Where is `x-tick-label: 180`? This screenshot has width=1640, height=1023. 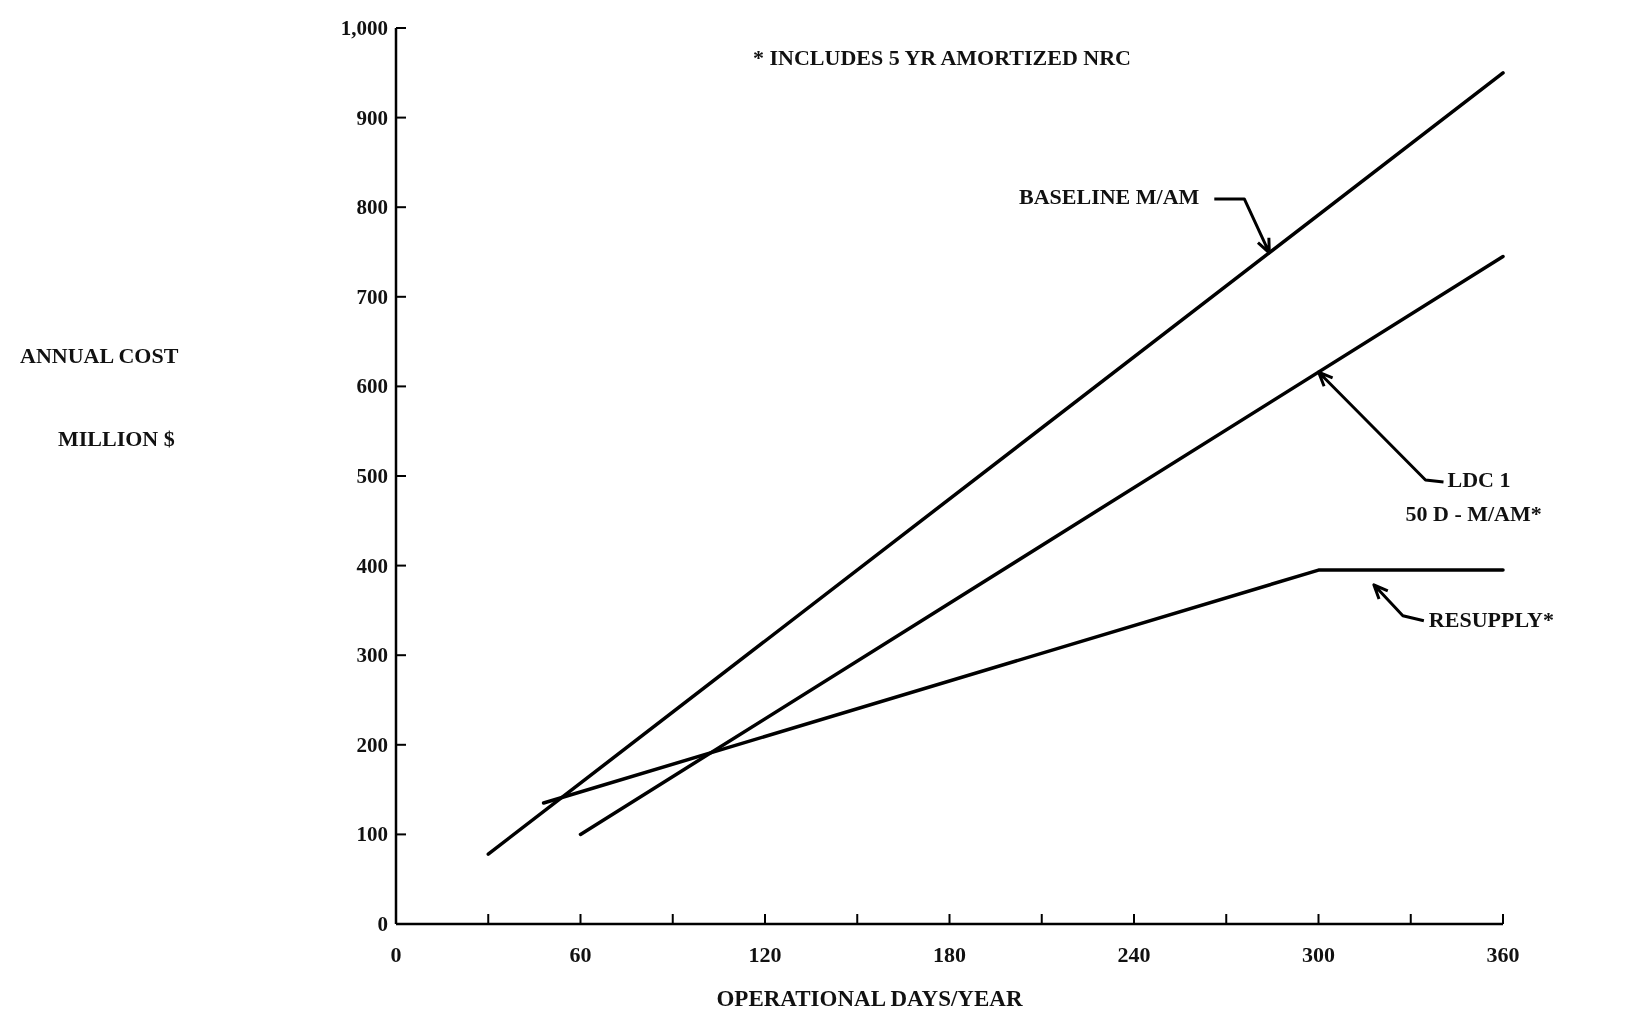
x-tick-label: 180 is located at coordinates (949, 954).